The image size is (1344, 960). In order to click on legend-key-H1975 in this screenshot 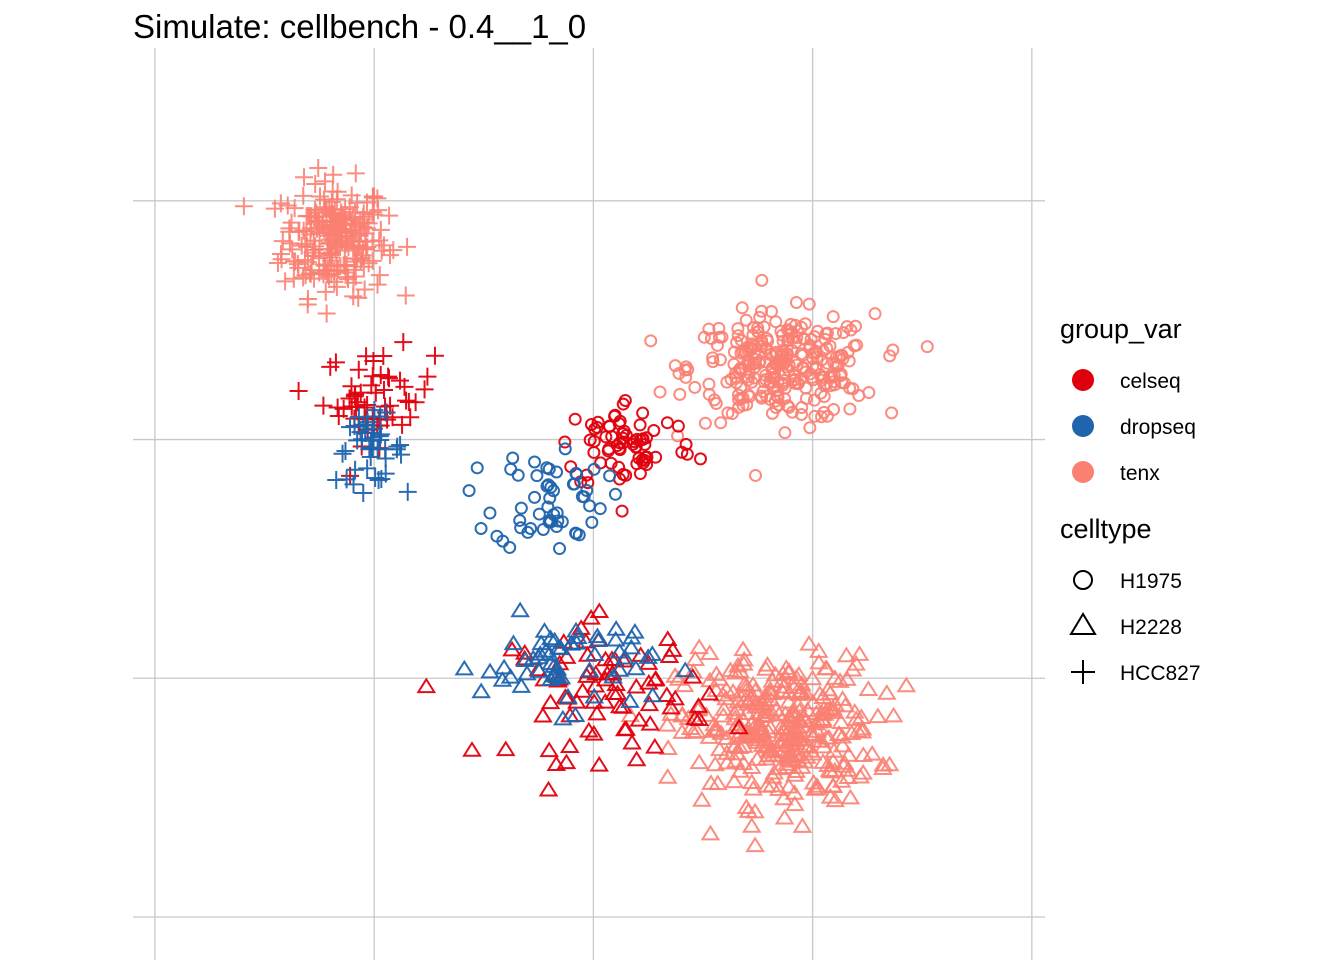, I will do `click(1083, 580)`.